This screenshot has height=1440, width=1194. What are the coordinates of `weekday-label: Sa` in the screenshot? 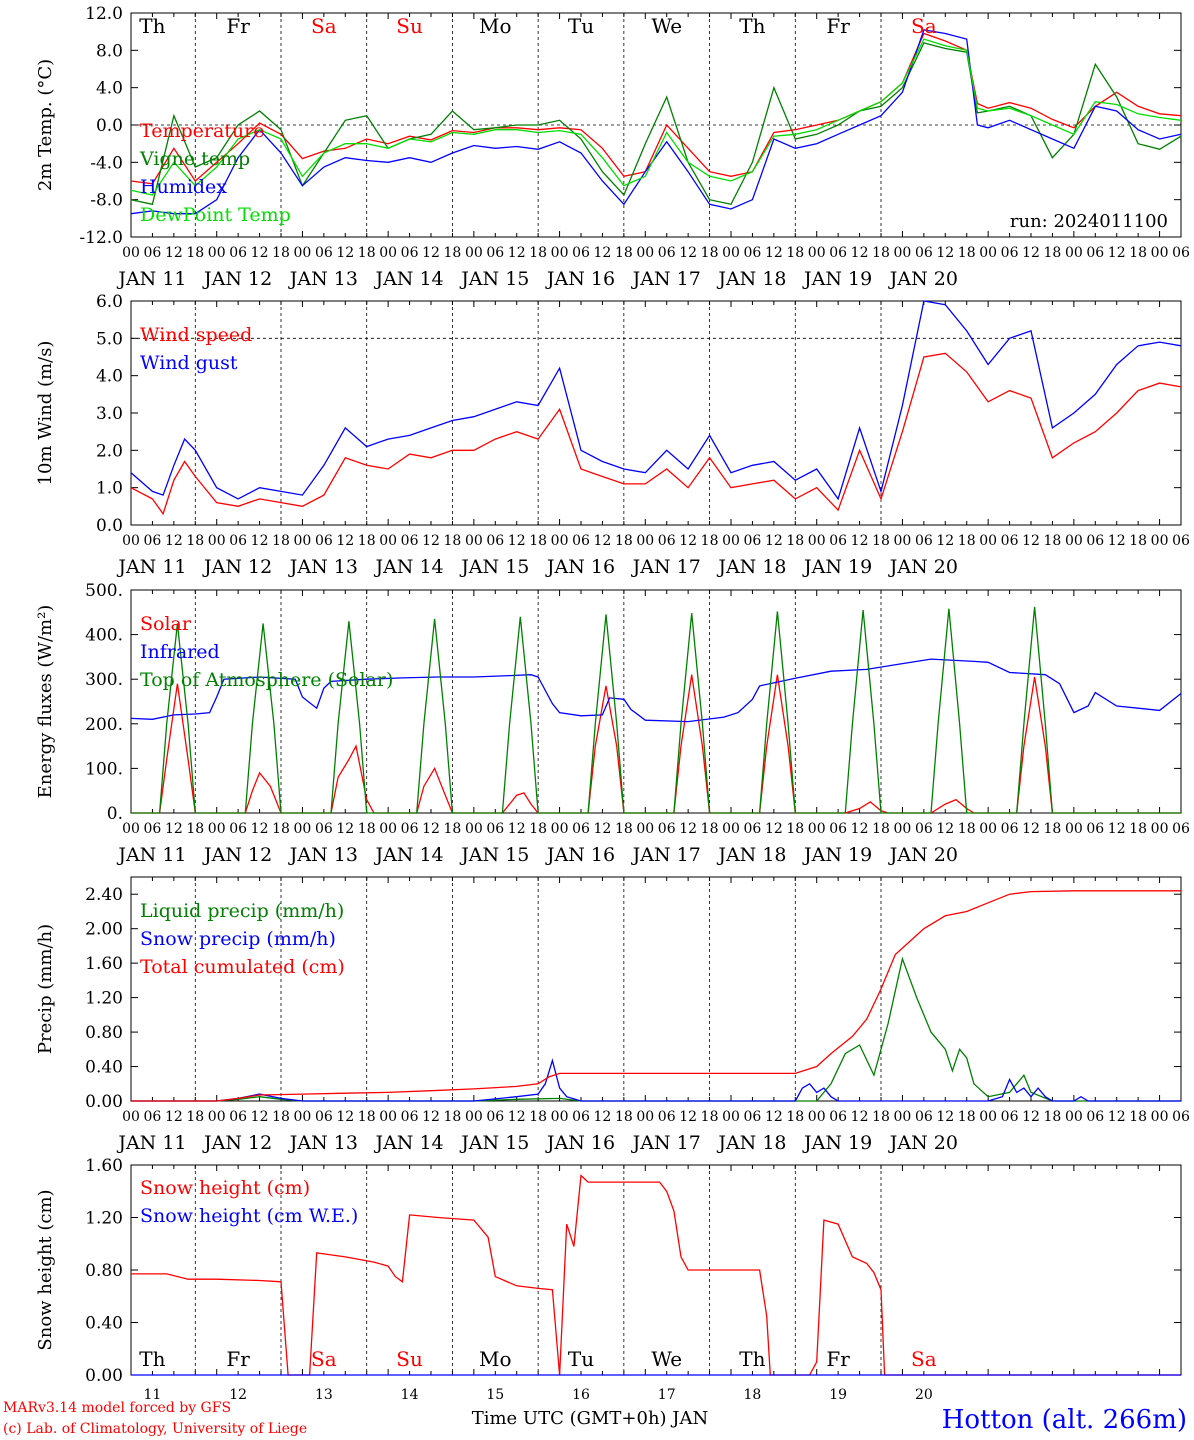 It's located at (324, 26).